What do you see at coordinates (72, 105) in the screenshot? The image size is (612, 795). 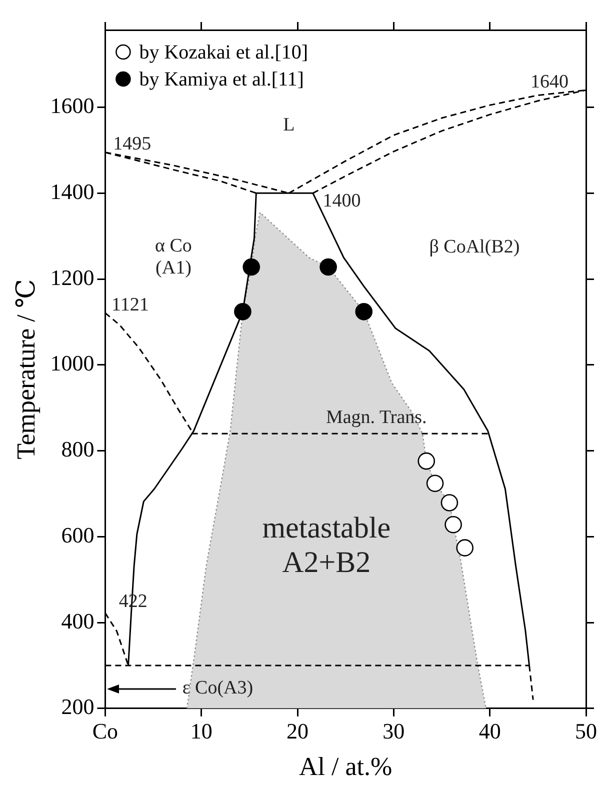 I see `y-tick-label: 1600` at bounding box center [72, 105].